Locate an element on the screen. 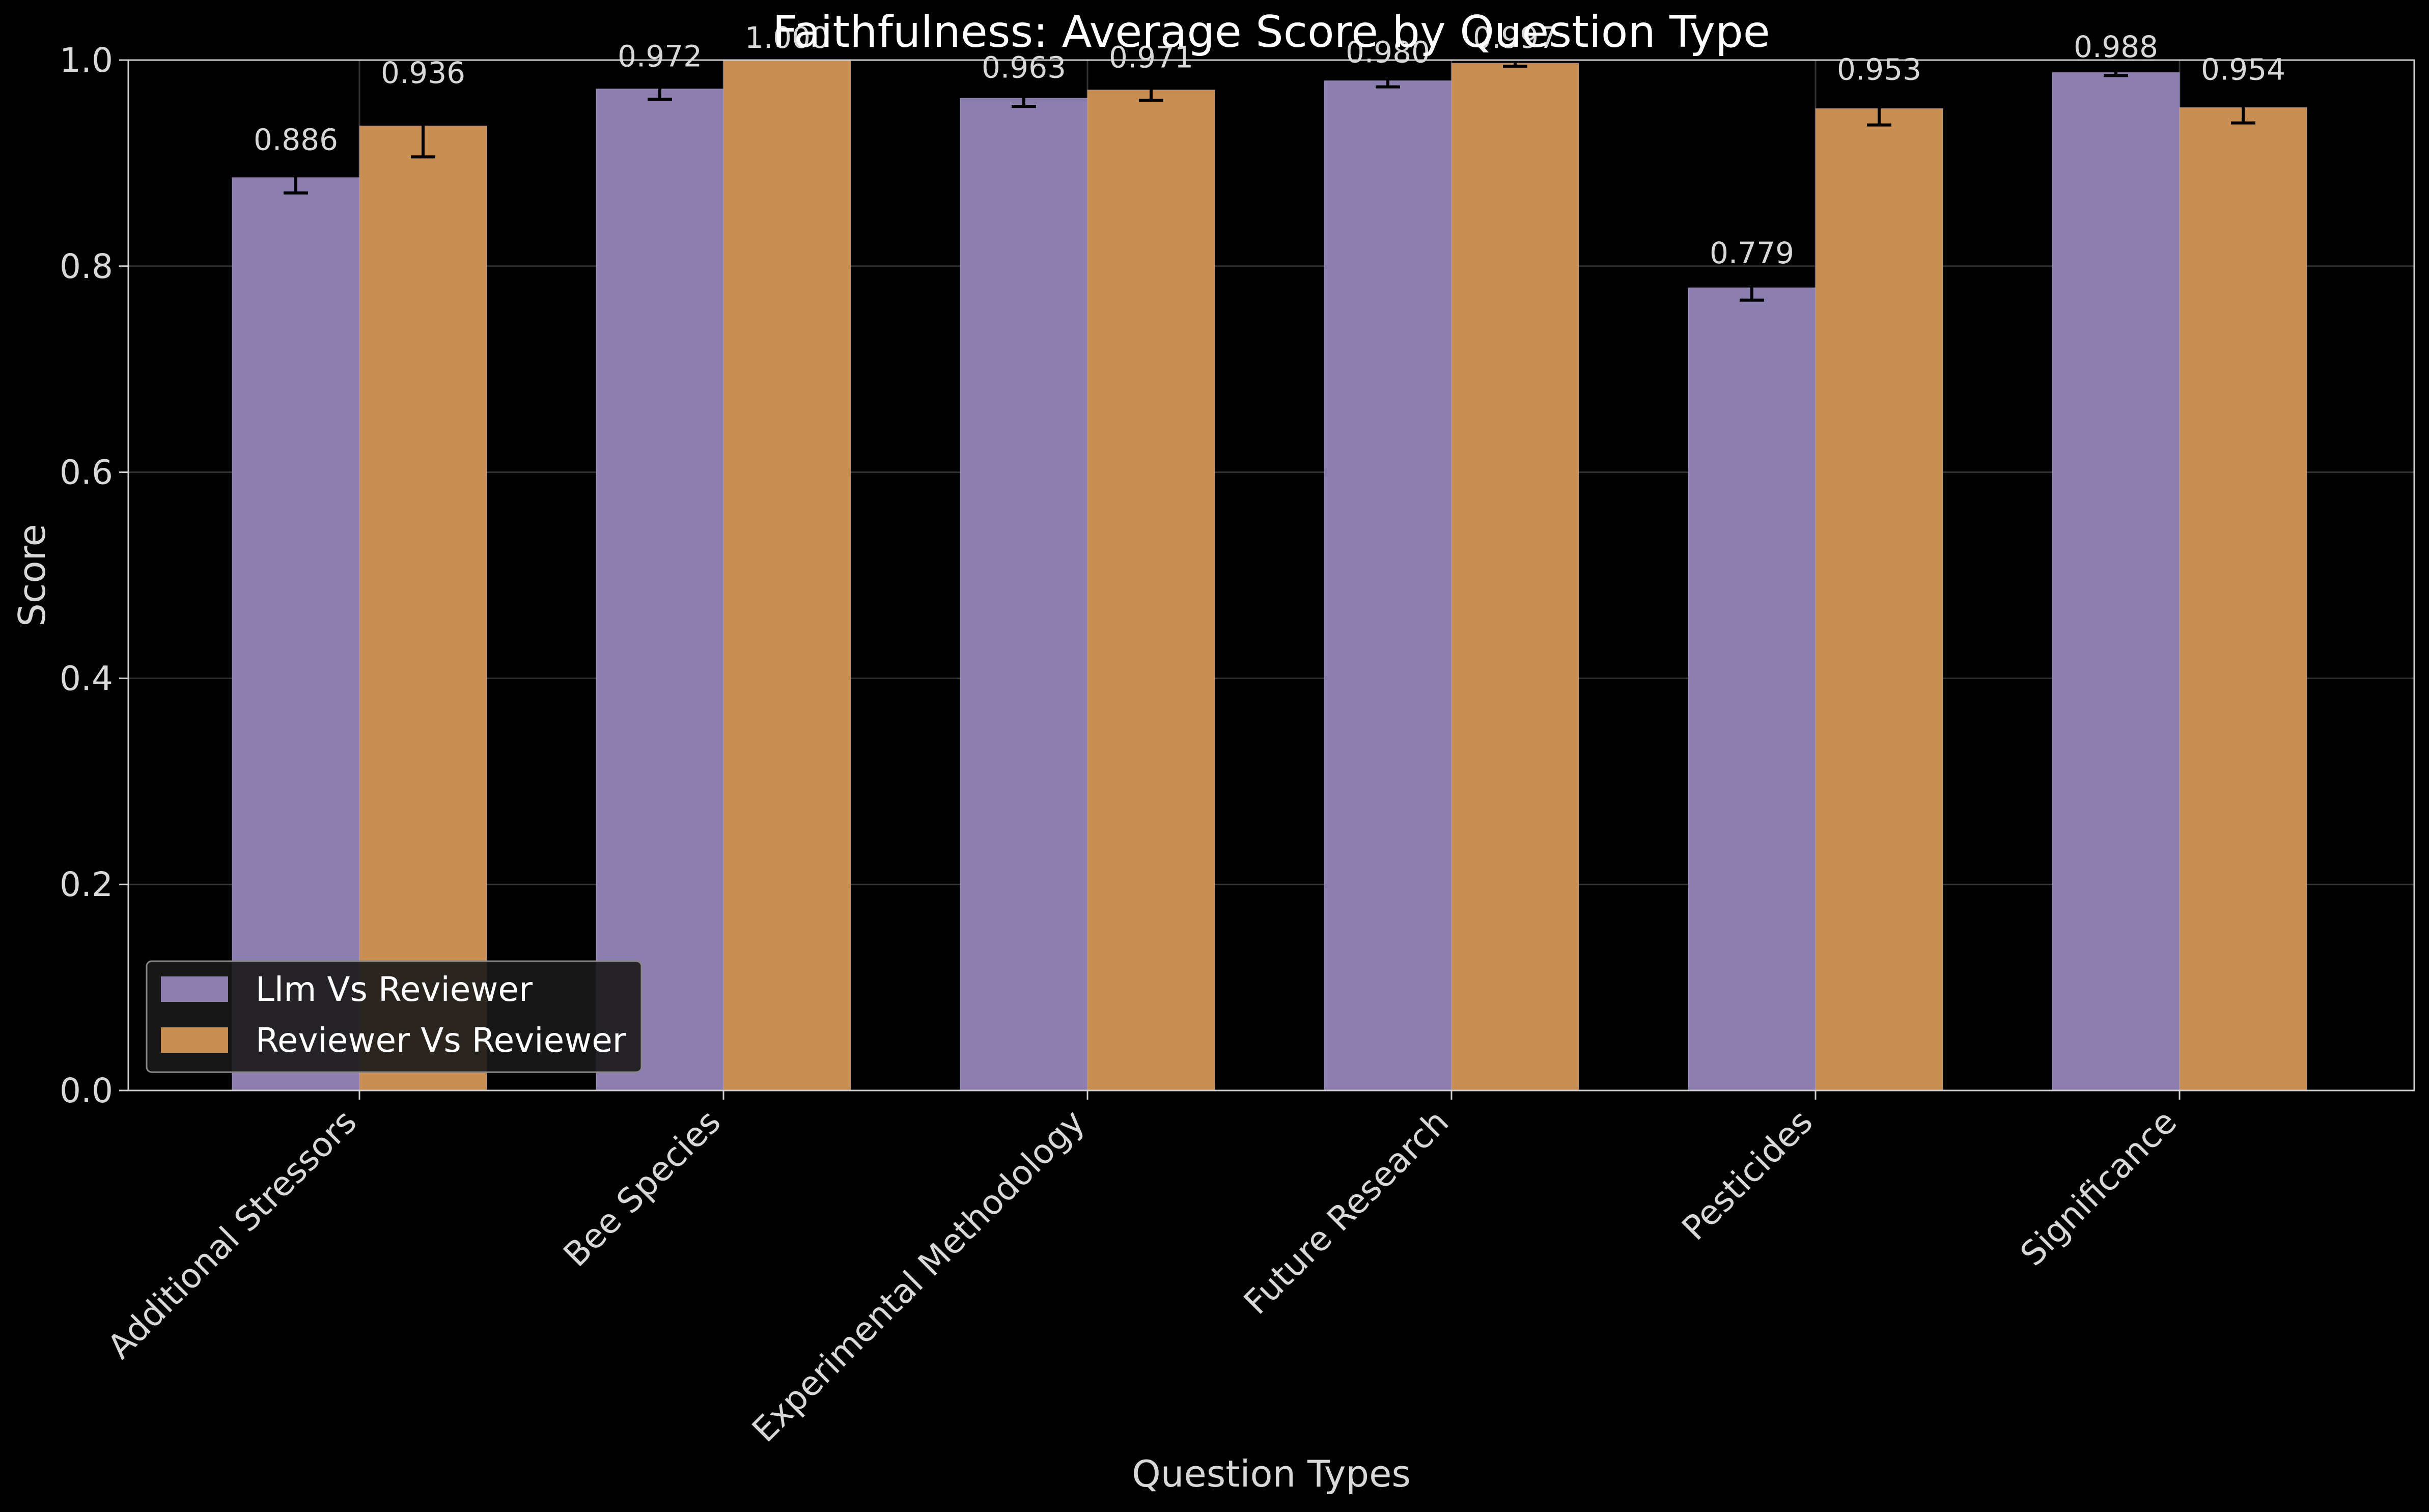 This screenshot has width=2429, height=1512. data-label-reviewer-vs-reviewer-bee-species: 1.000 is located at coordinates (787, 37).